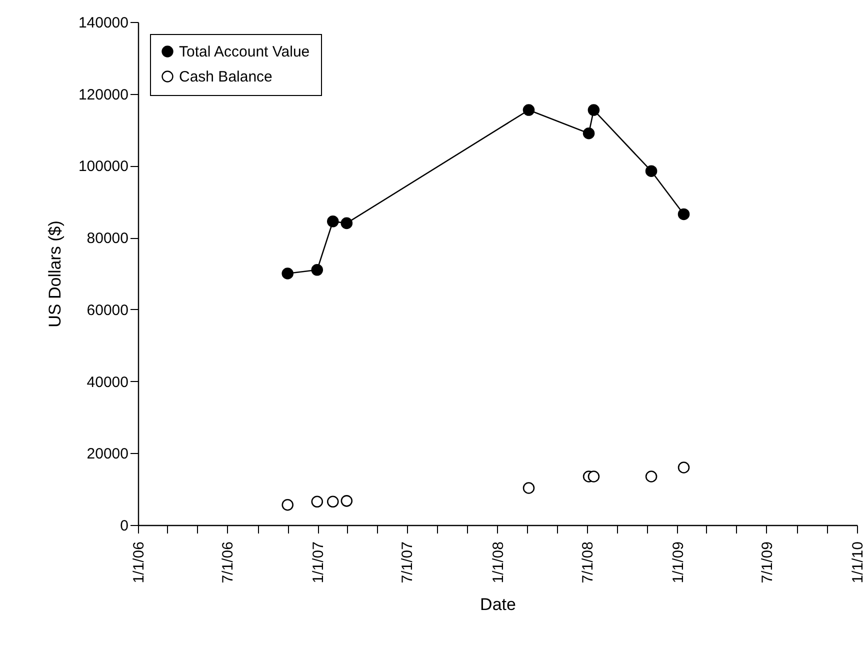  What do you see at coordinates (228, 563) in the screenshot?
I see `x-tick-label: 7/1/06` at bounding box center [228, 563].